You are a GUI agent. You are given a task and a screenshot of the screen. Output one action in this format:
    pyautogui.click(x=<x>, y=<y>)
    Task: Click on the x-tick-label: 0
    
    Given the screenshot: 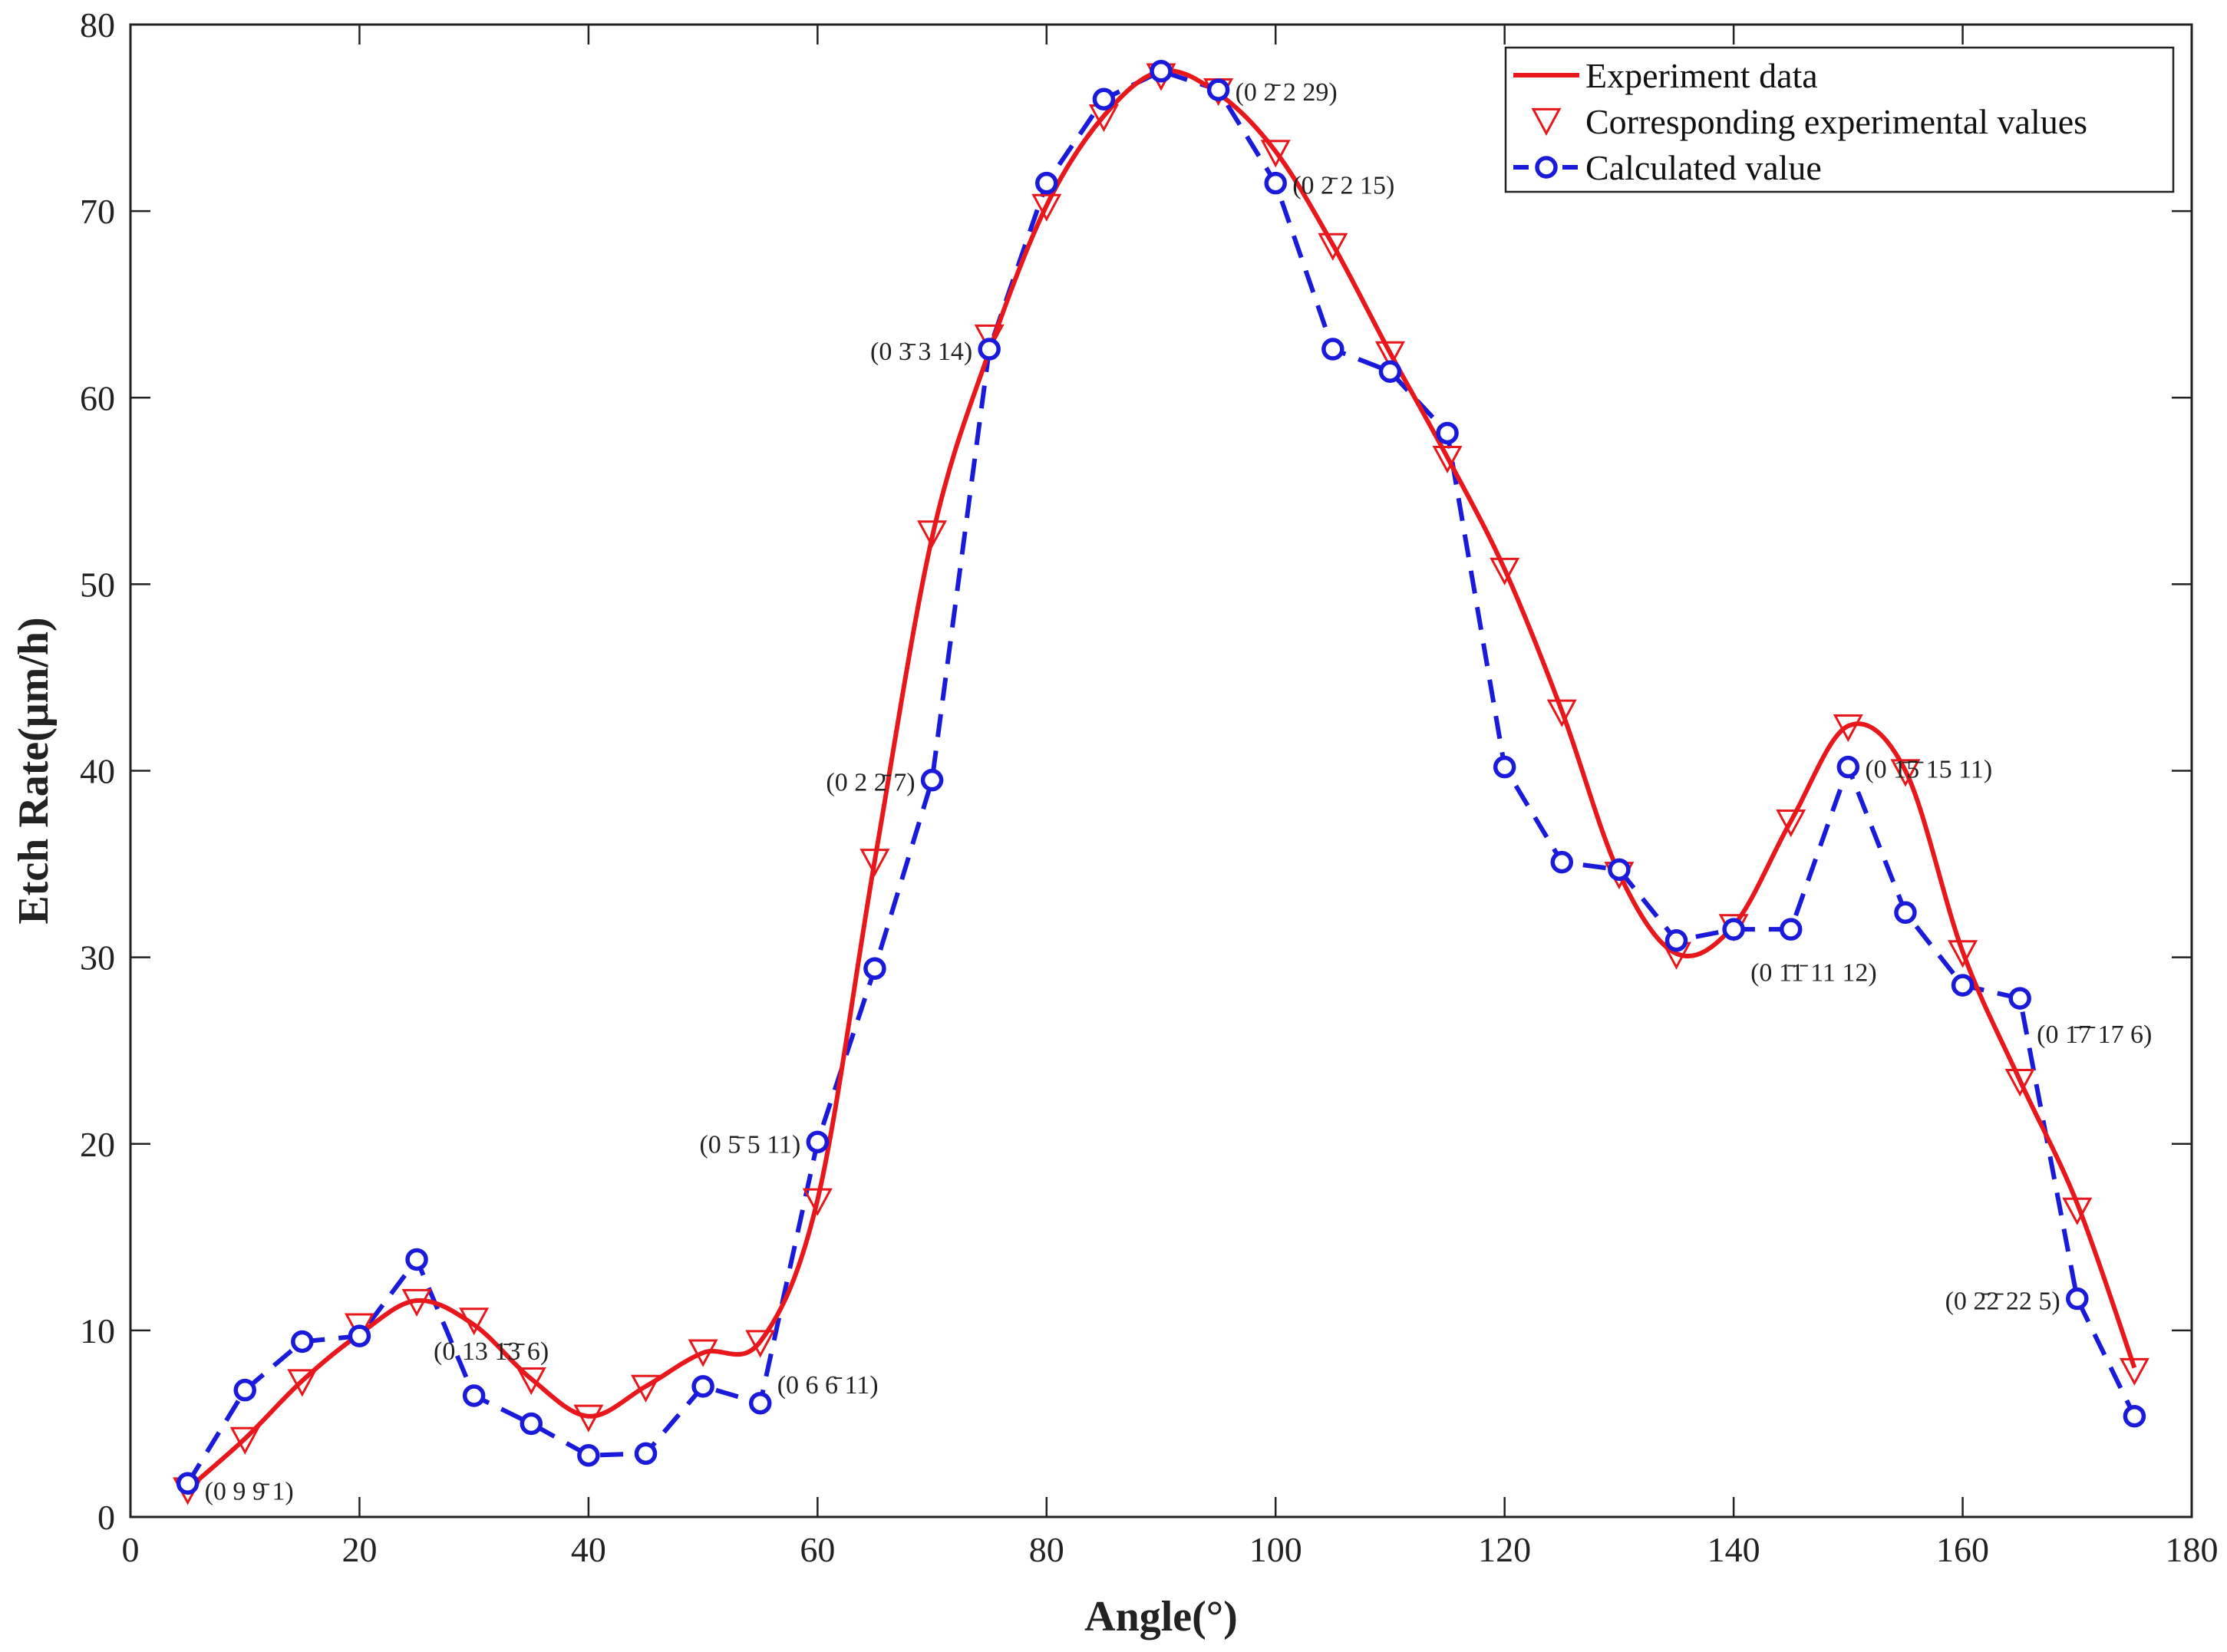 What is the action you would take?
    pyautogui.click(x=131, y=1549)
    